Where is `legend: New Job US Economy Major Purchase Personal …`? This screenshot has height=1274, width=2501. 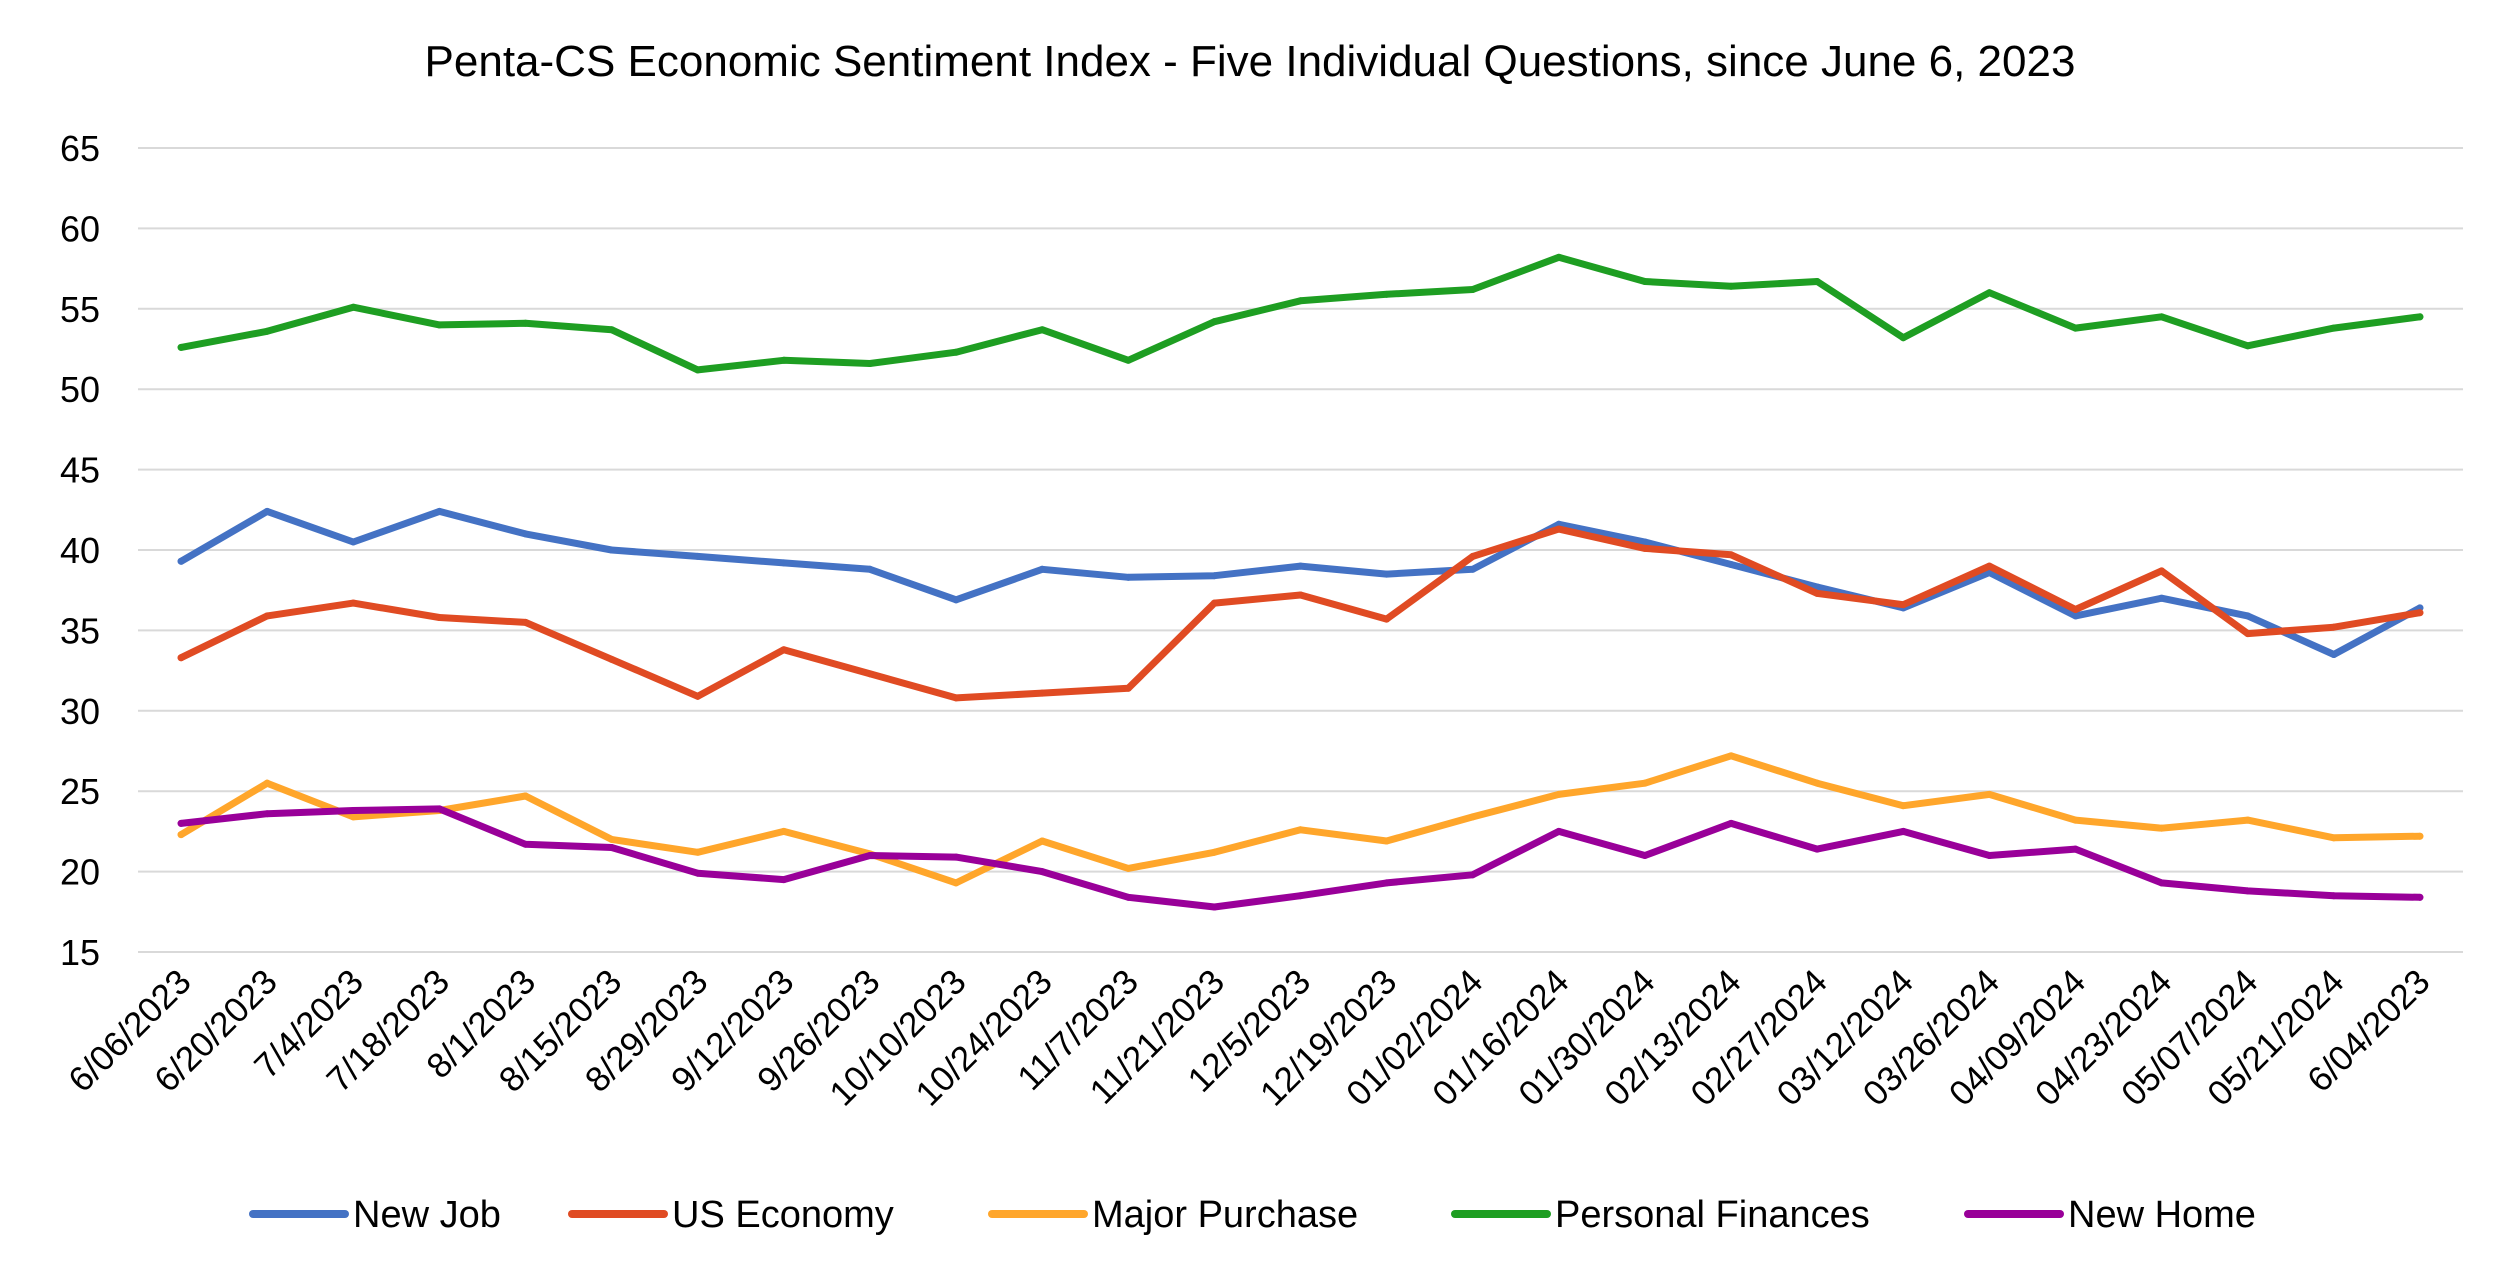
legend: New Job US Economy Major Purchase Personal … is located at coordinates (1252, 1215).